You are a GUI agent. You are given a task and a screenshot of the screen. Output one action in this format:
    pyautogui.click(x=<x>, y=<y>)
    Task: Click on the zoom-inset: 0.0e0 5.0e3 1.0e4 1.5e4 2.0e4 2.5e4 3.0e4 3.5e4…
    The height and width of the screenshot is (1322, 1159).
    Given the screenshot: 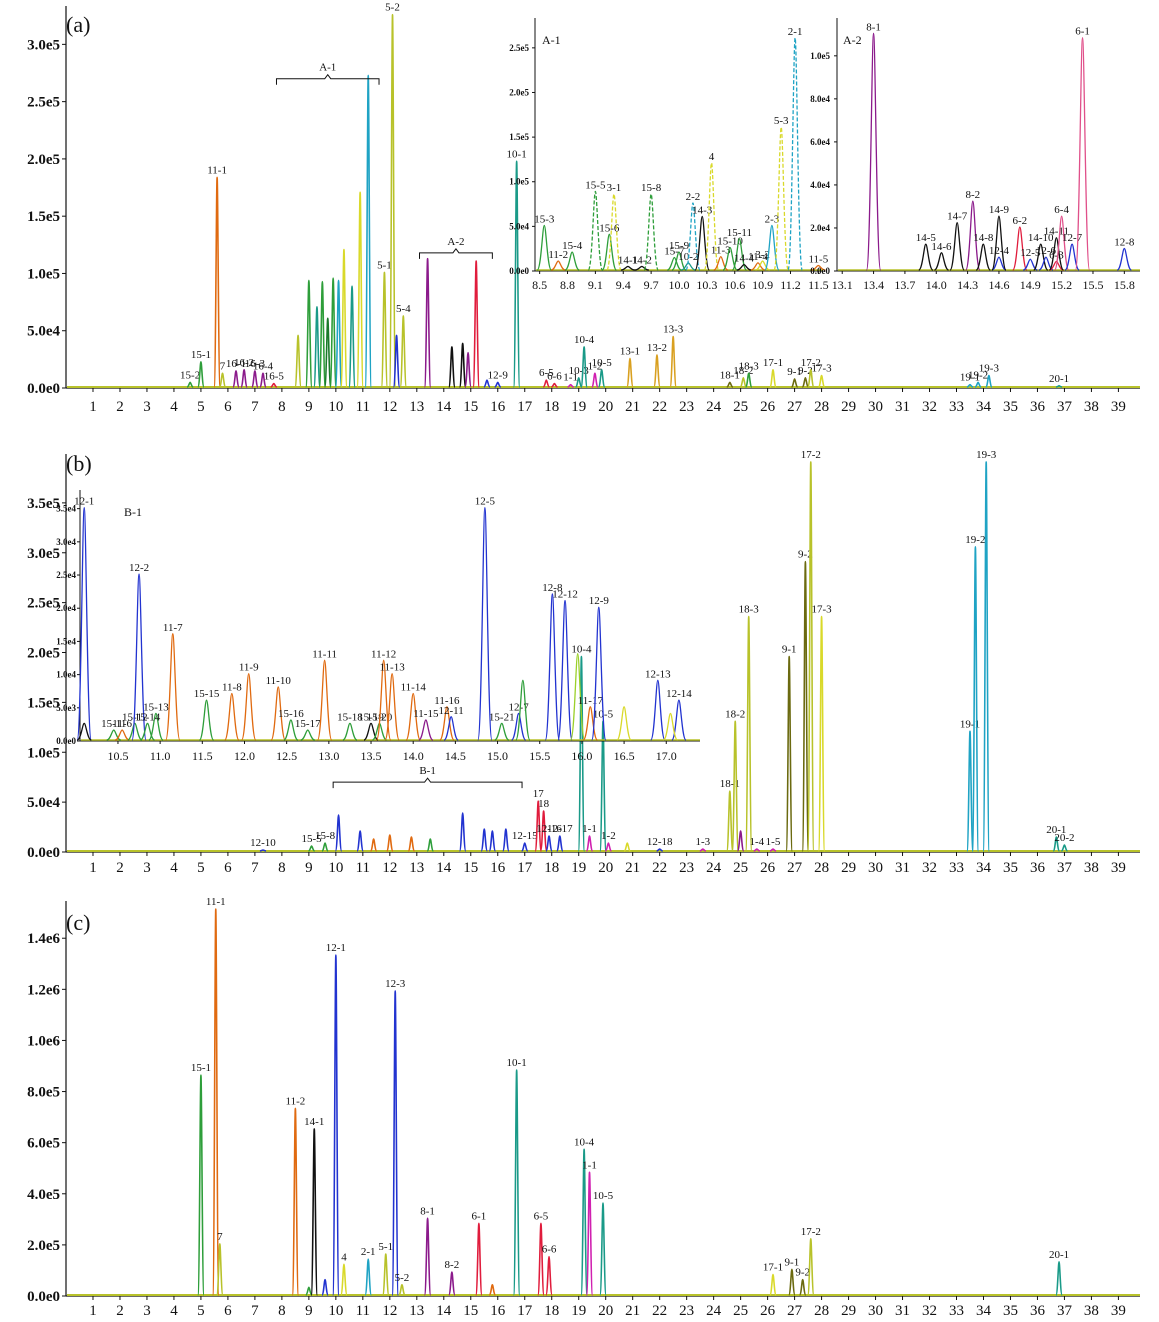 What is the action you would take?
    pyautogui.click(x=378, y=626)
    